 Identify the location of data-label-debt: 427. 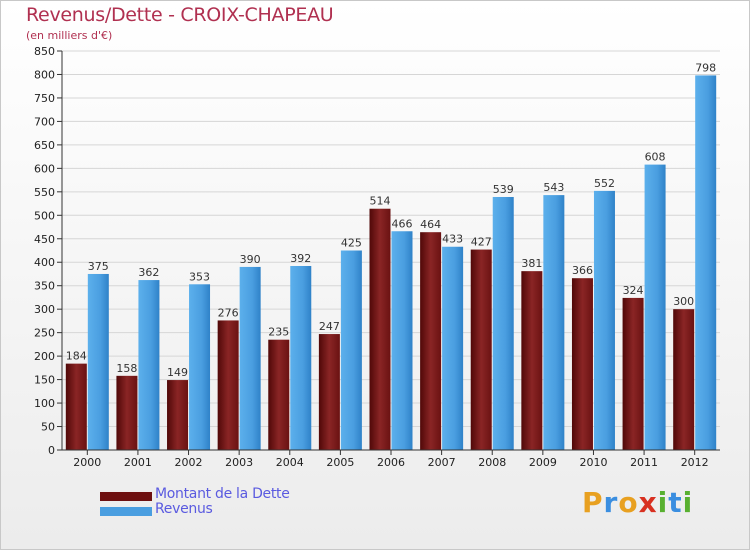
(481, 242).